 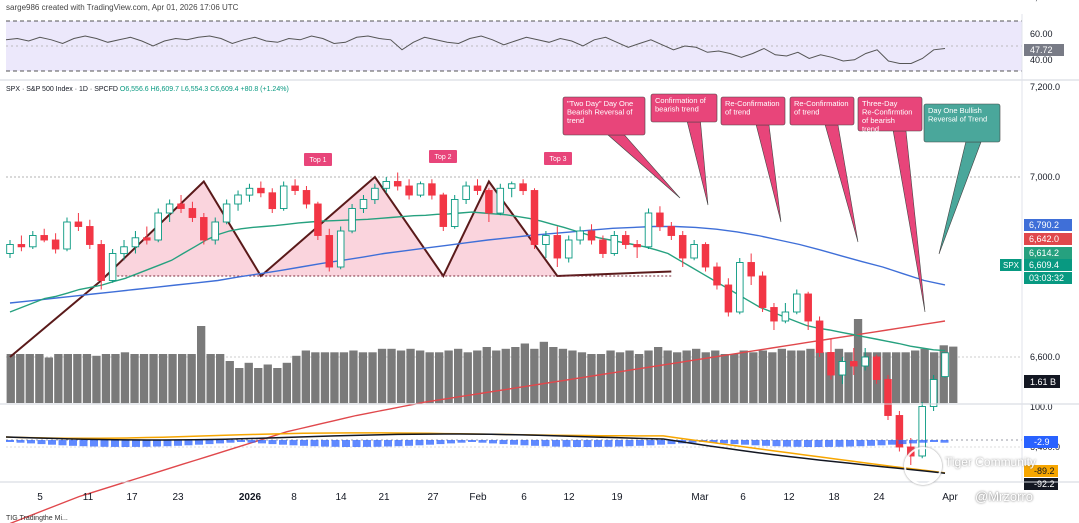 I want to click on top-label-bg, so click(x=443, y=156).